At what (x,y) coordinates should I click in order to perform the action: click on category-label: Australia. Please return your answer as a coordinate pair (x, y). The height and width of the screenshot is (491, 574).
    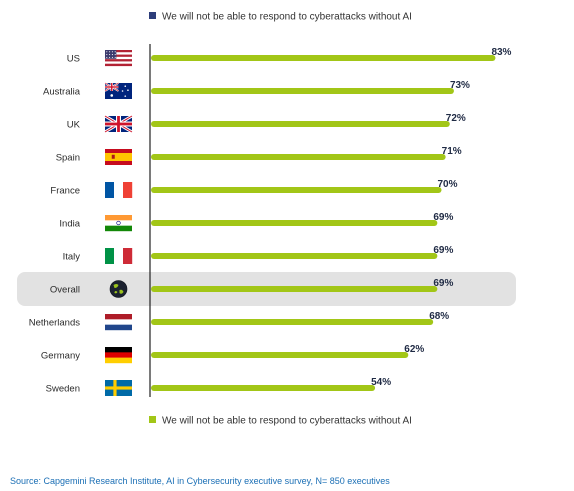
    Looking at the image, I should click on (62, 92).